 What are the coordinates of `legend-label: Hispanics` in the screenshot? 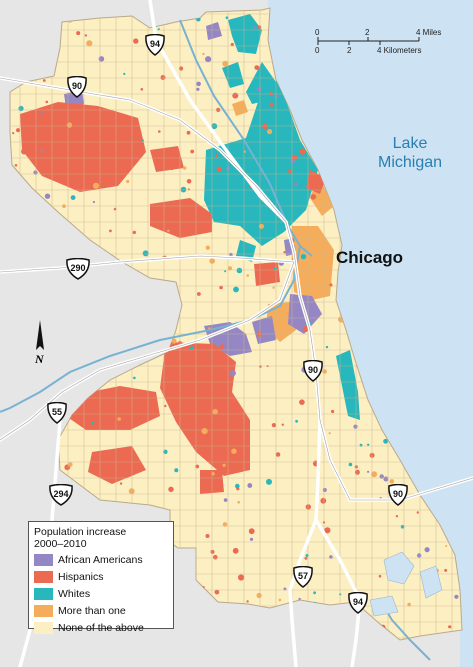 It's located at (81, 576).